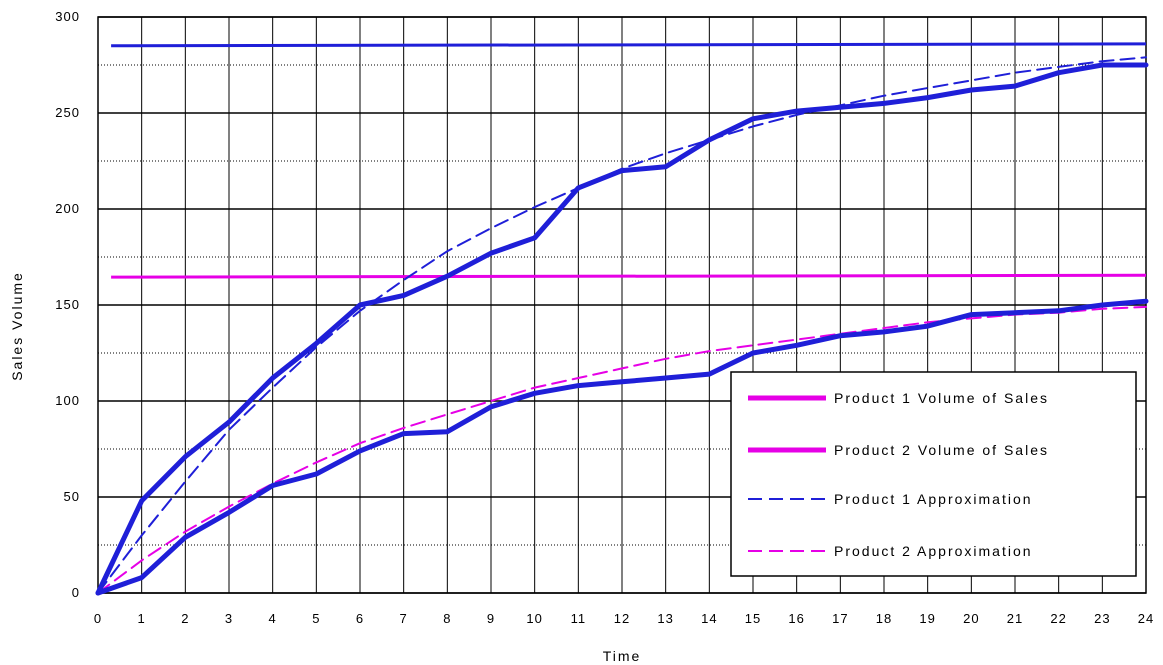  I want to click on legend-label: Product 2 Approximation, so click(933, 551).